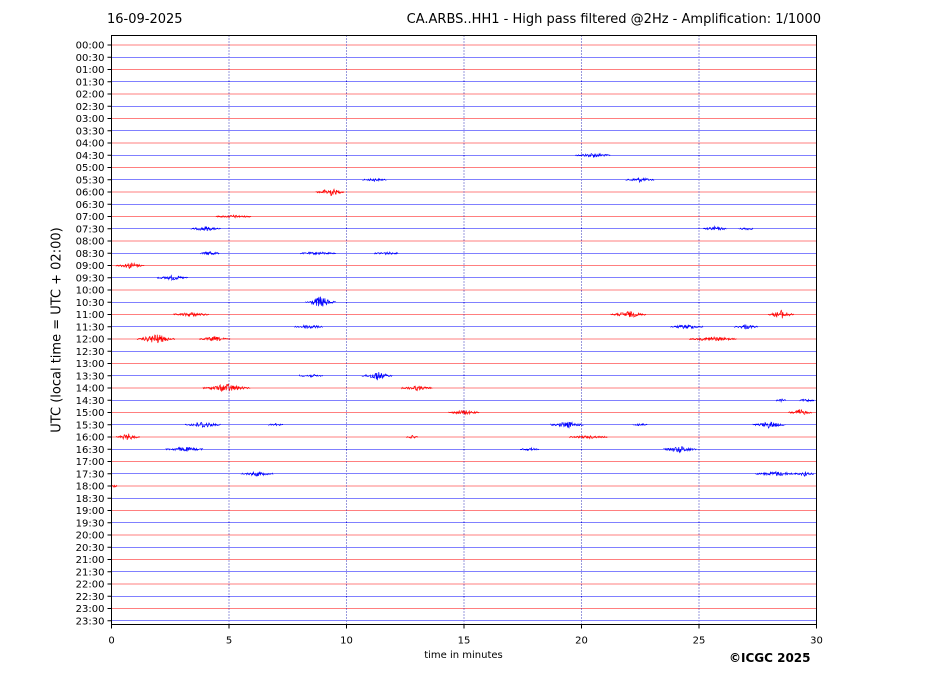 This screenshot has height=696, width=927. I want to click on y-tick-label: 19:00, so click(90, 511).